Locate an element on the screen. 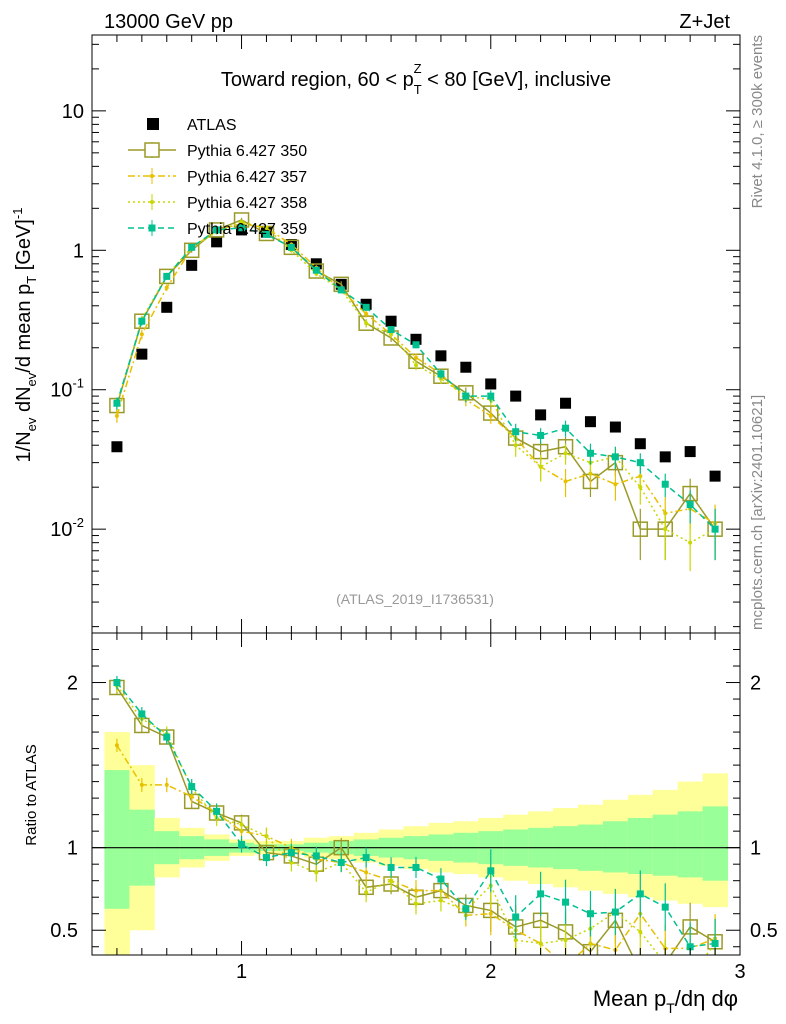 This screenshot has width=786, height=1024. xlabel-b: /dη dφ is located at coordinates (706, 998).